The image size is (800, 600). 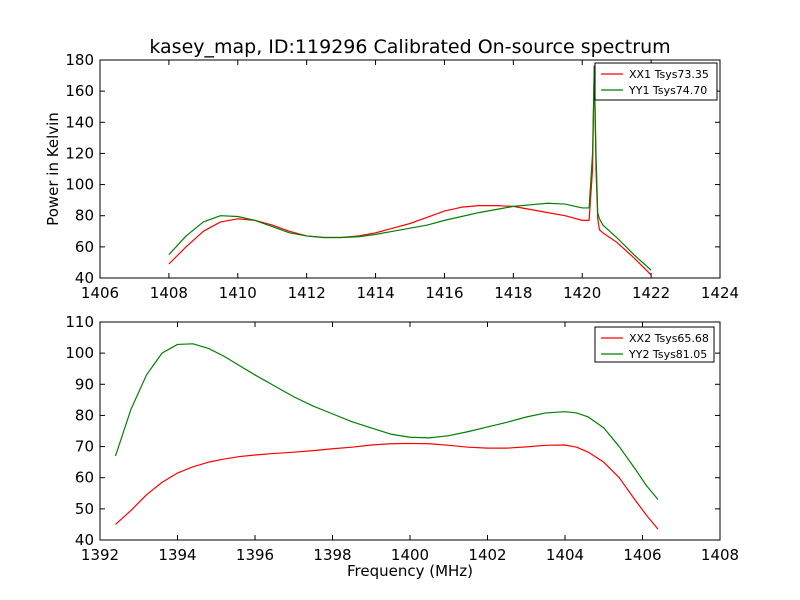 What do you see at coordinates (53, 169) in the screenshot?
I see `y-axis-label: Power in Kelvin` at bounding box center [53, 169].